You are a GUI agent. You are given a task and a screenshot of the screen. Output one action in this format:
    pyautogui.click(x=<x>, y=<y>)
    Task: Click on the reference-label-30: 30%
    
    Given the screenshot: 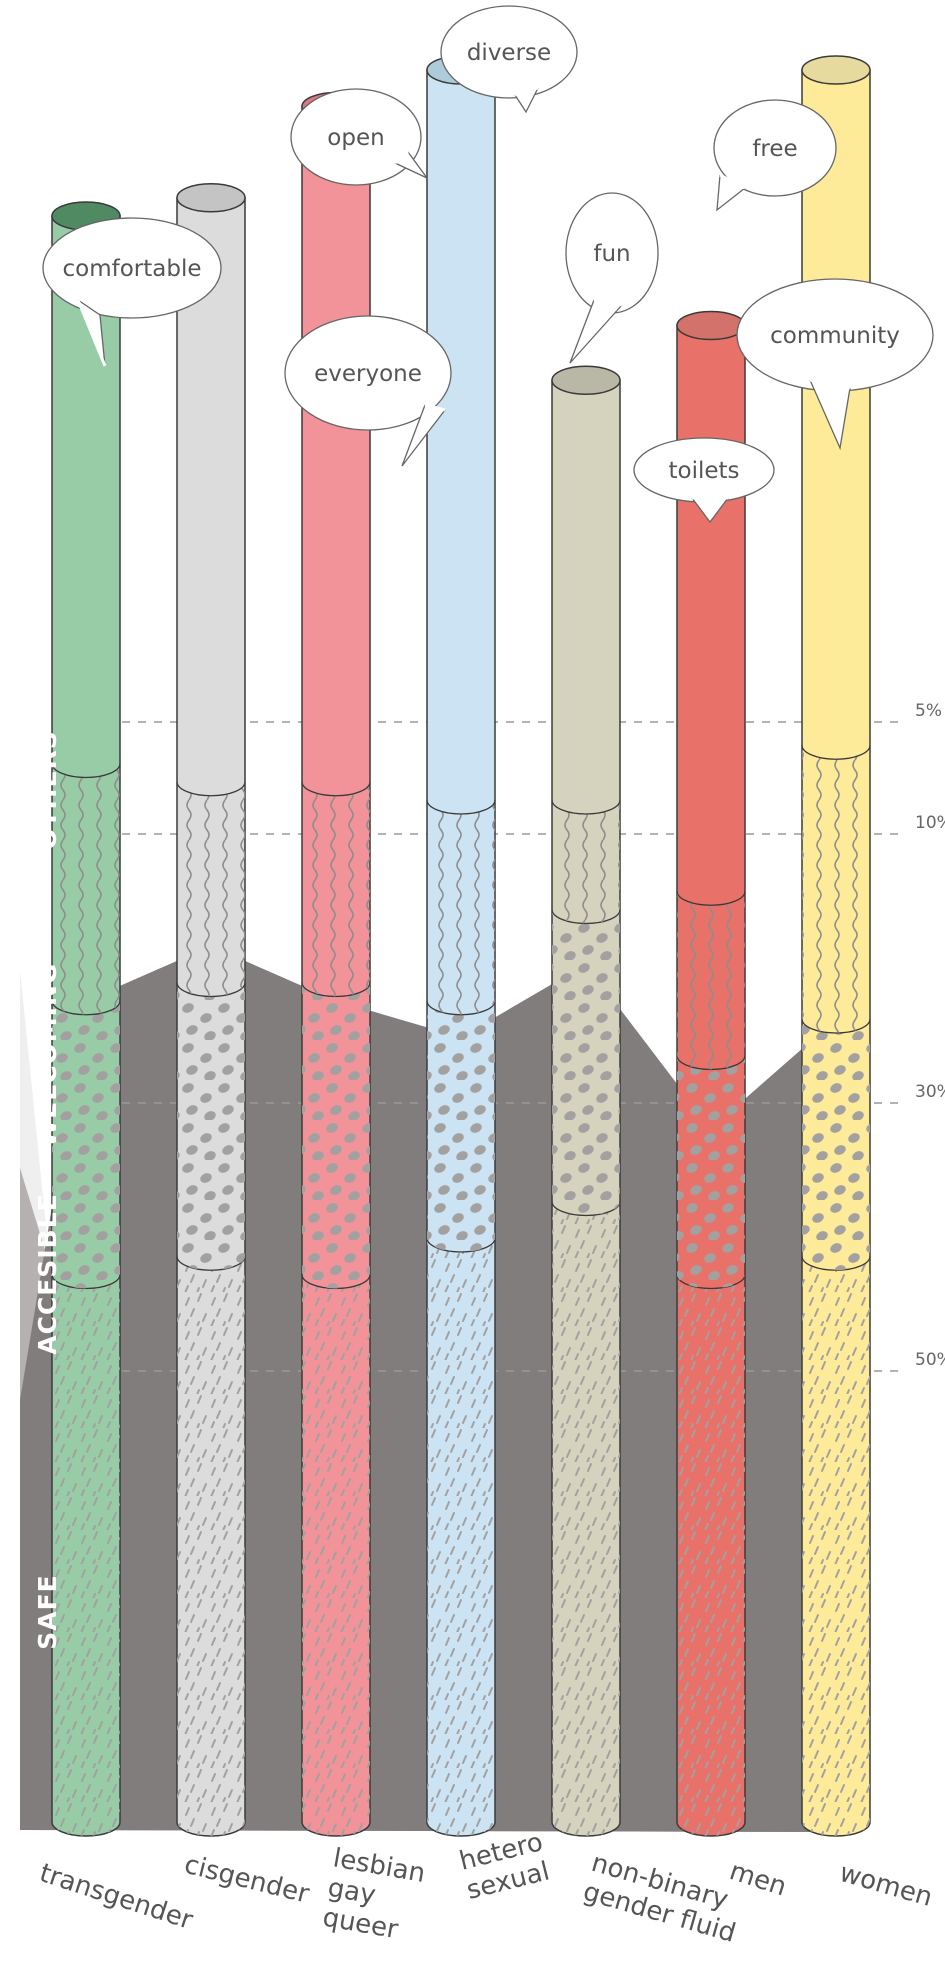 What is the action you would take?
    pyautogui.click(x=930, y=1092)
    